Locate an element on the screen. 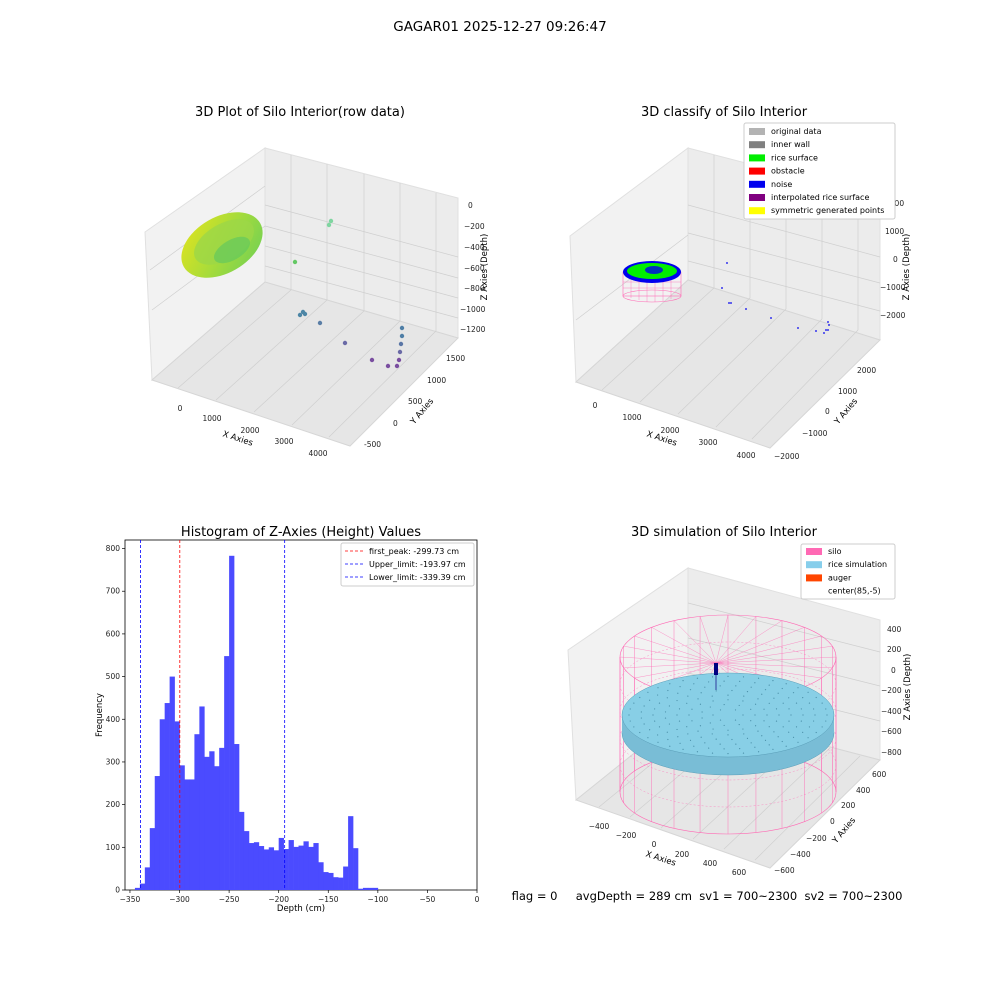  legend-label: noise is located at coordinates (781, 184).